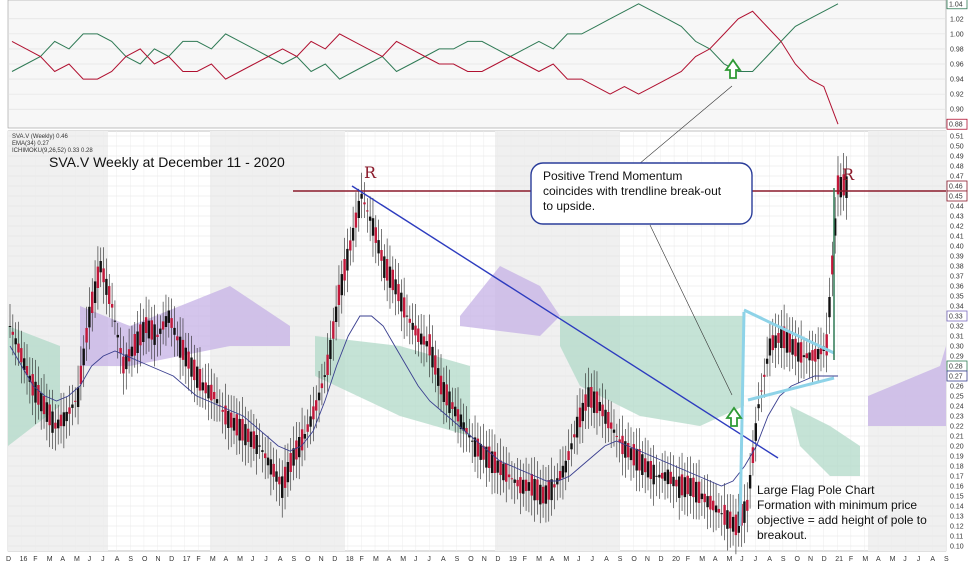  What do you see at coordinates (907, 341) in the screenshot?
I see `shade-band` at bounding box center [907, 341].